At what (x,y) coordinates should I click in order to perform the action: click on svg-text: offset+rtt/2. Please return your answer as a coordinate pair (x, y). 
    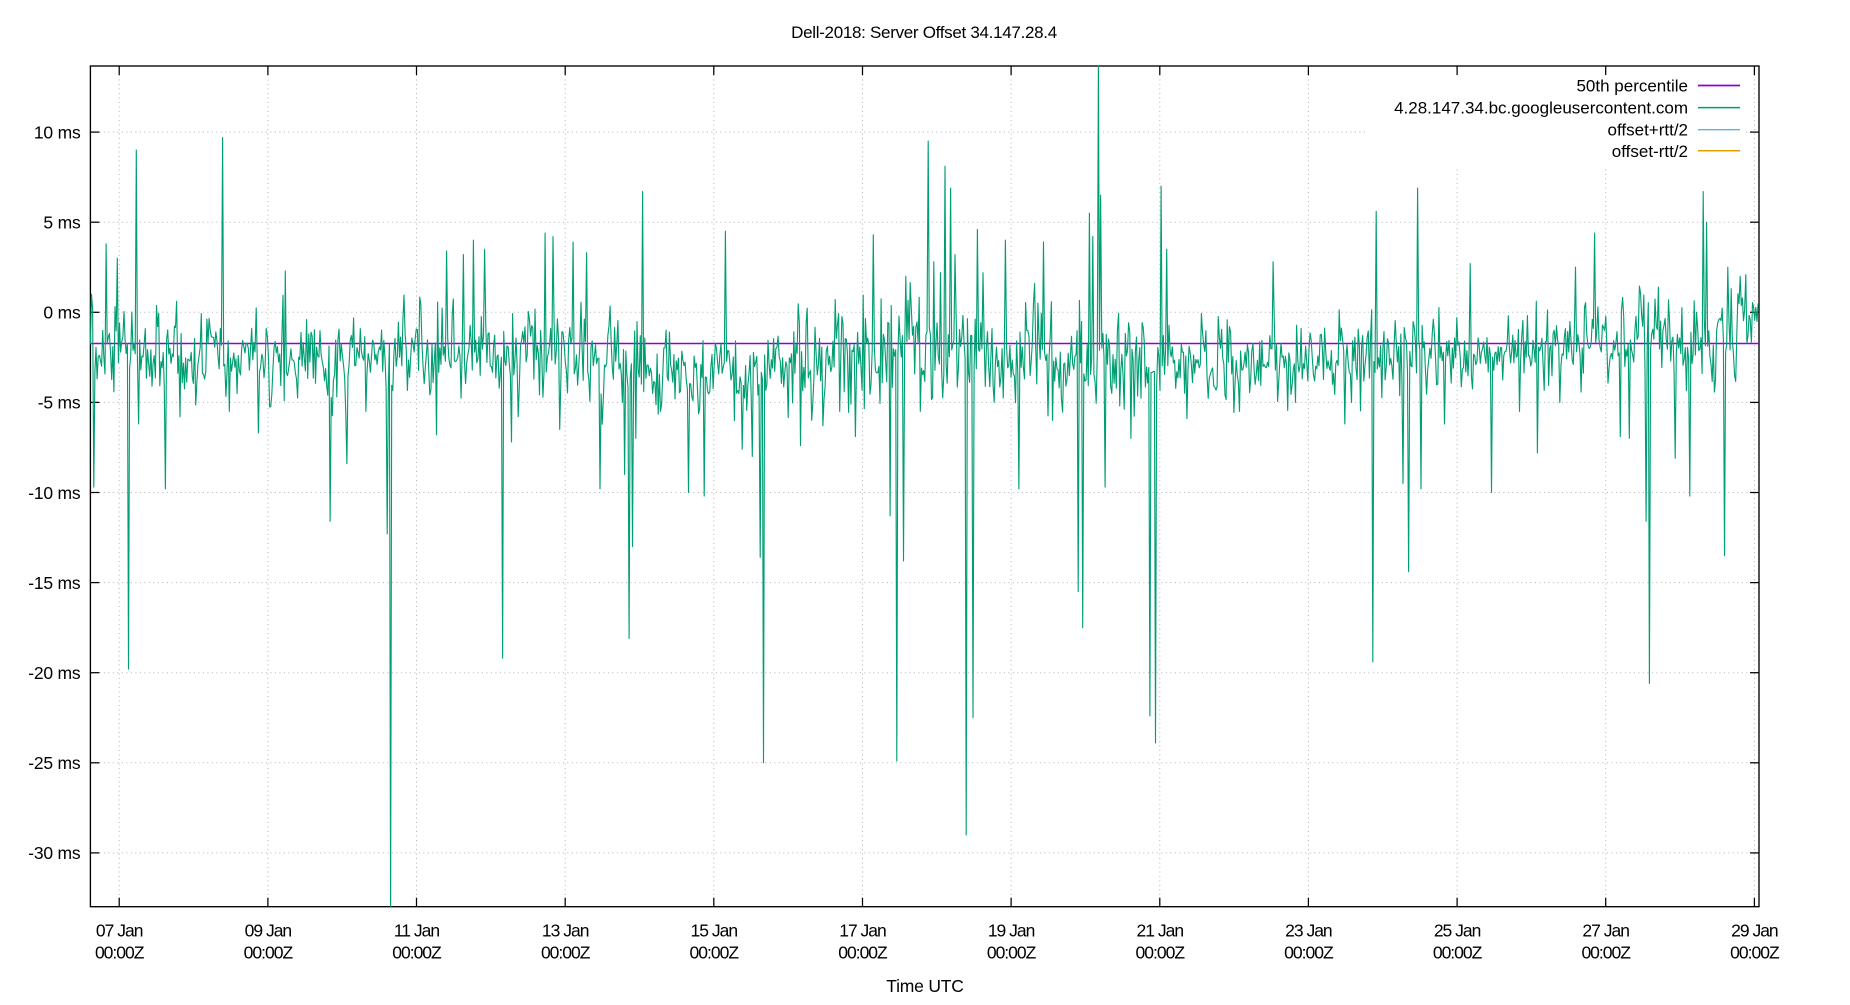
    Looking at the image, I should click on (1648, 130).